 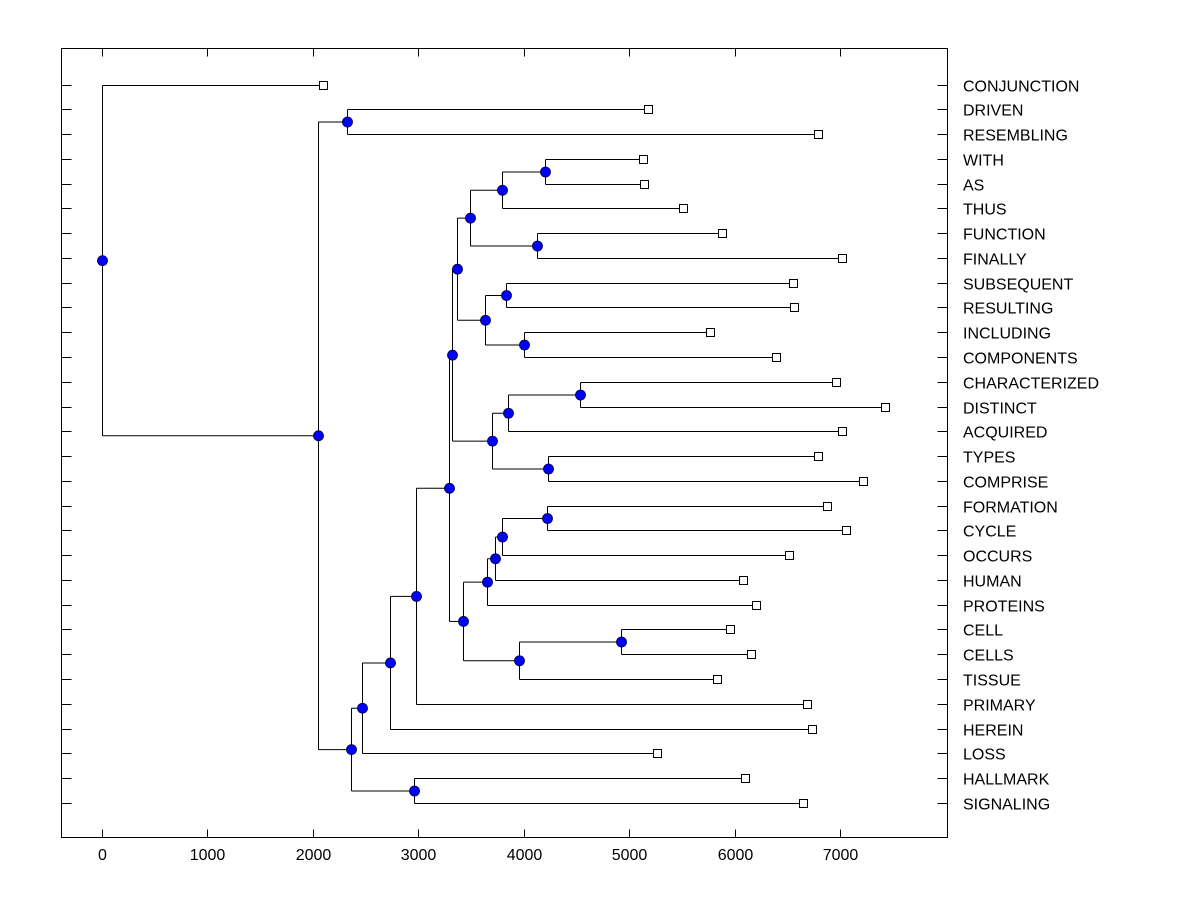 What do you see at coordinates (1015, 136) in the screenshot?
I see `leaf-label: RESEMBLING` at bounding box center [1015, 136].